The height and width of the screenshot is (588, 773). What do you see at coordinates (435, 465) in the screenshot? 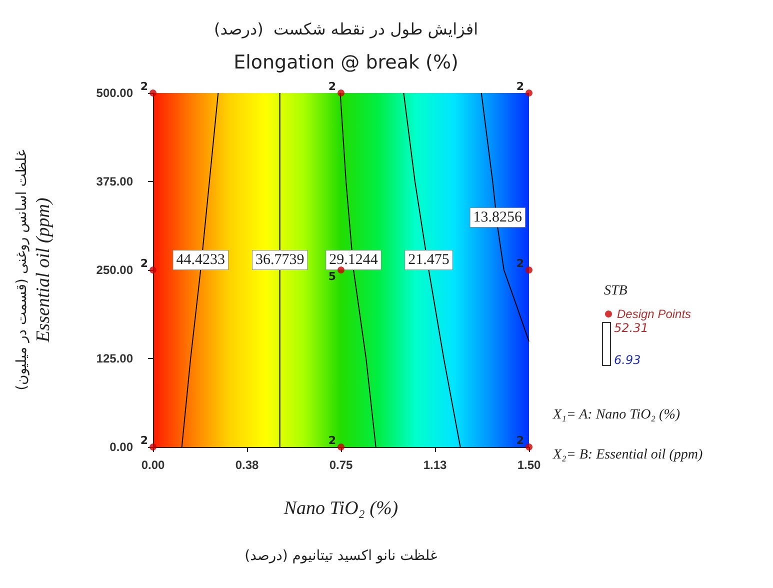
I see `x-tick-label: 1.13` at bounding box center [435, 465].